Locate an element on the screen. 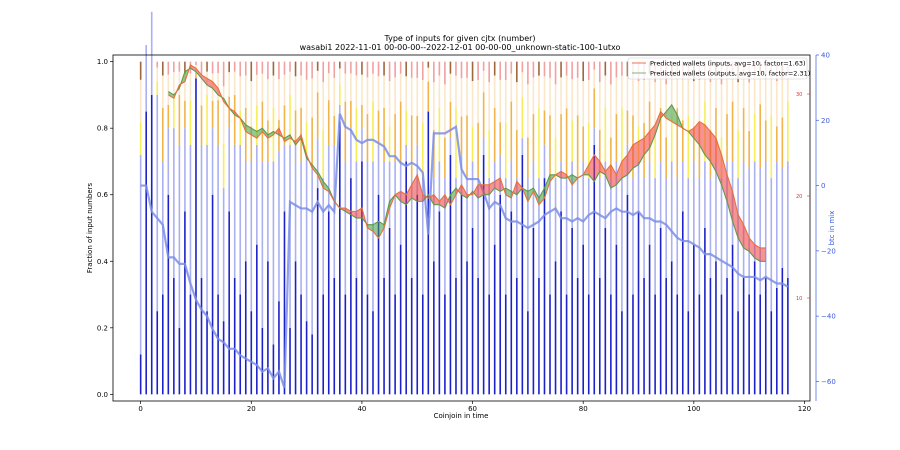  y-axis-label: Fraction of input numbers is located at coordinates (90, 227).